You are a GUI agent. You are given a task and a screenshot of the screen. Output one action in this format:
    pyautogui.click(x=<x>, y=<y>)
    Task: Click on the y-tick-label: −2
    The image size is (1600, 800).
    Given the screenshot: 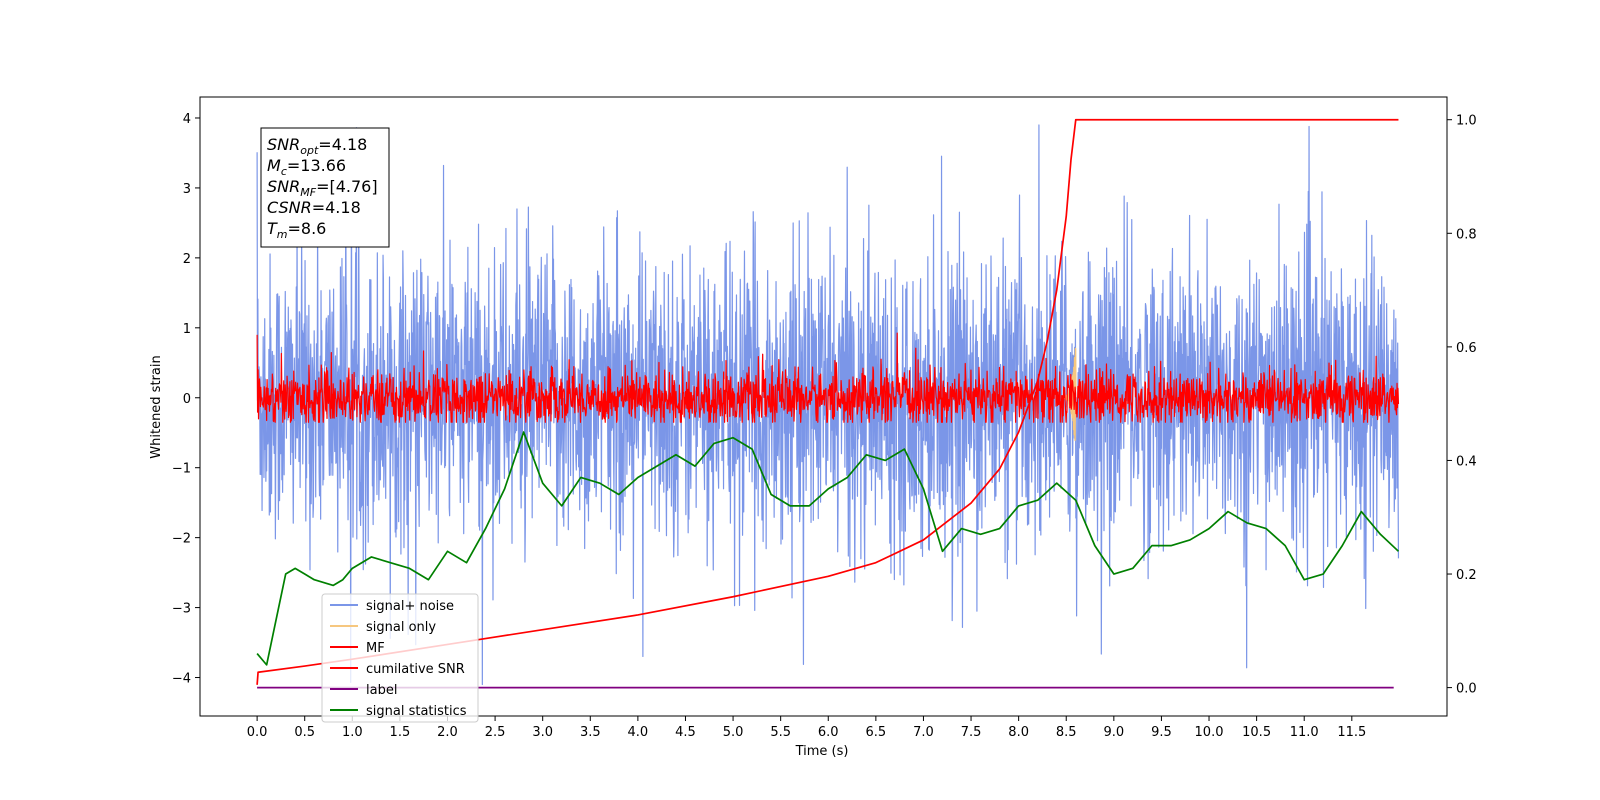 What is the action you would take?
    pyautogui.click(x=181, y=539)
    